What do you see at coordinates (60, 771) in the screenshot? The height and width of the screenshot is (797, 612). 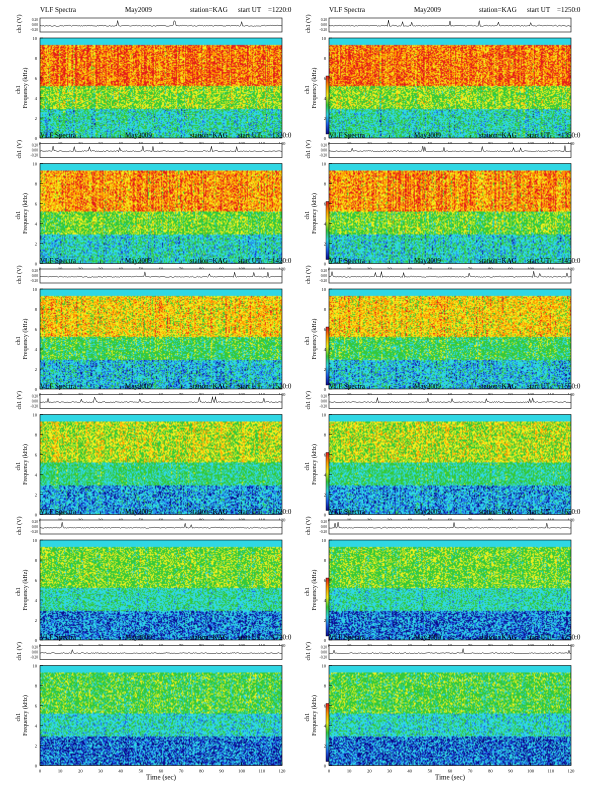 I see `time-tick-label: 10` at bounding box center [60, 771].